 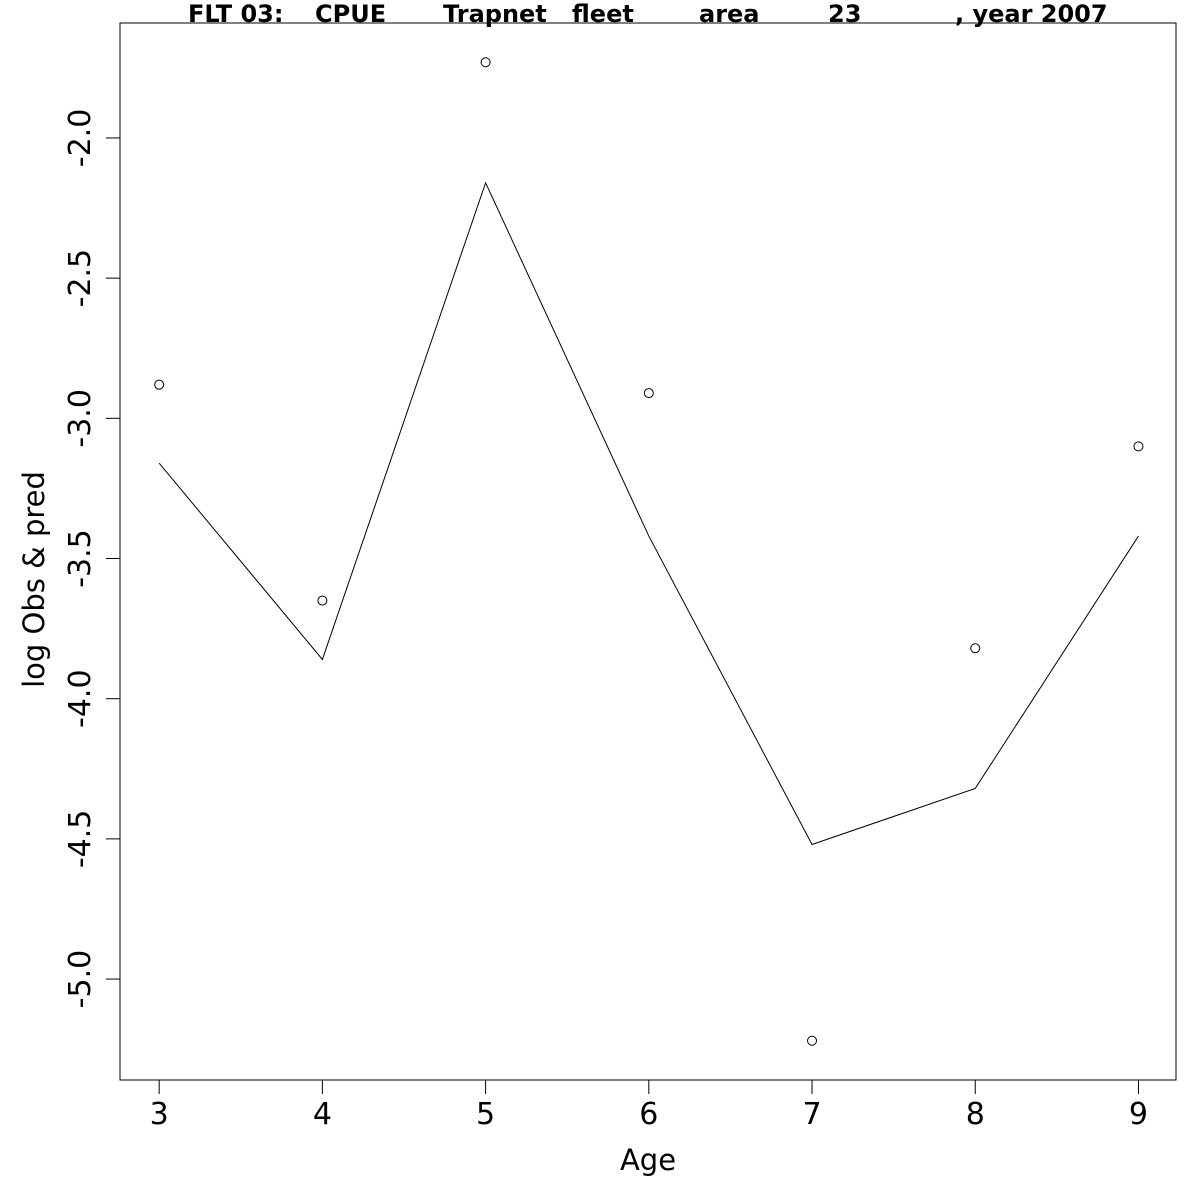 What do you see at coordinates (811, 1114) in the screenshot?
I see `x-tick-label: 7` at bounding box center [811, 1114].